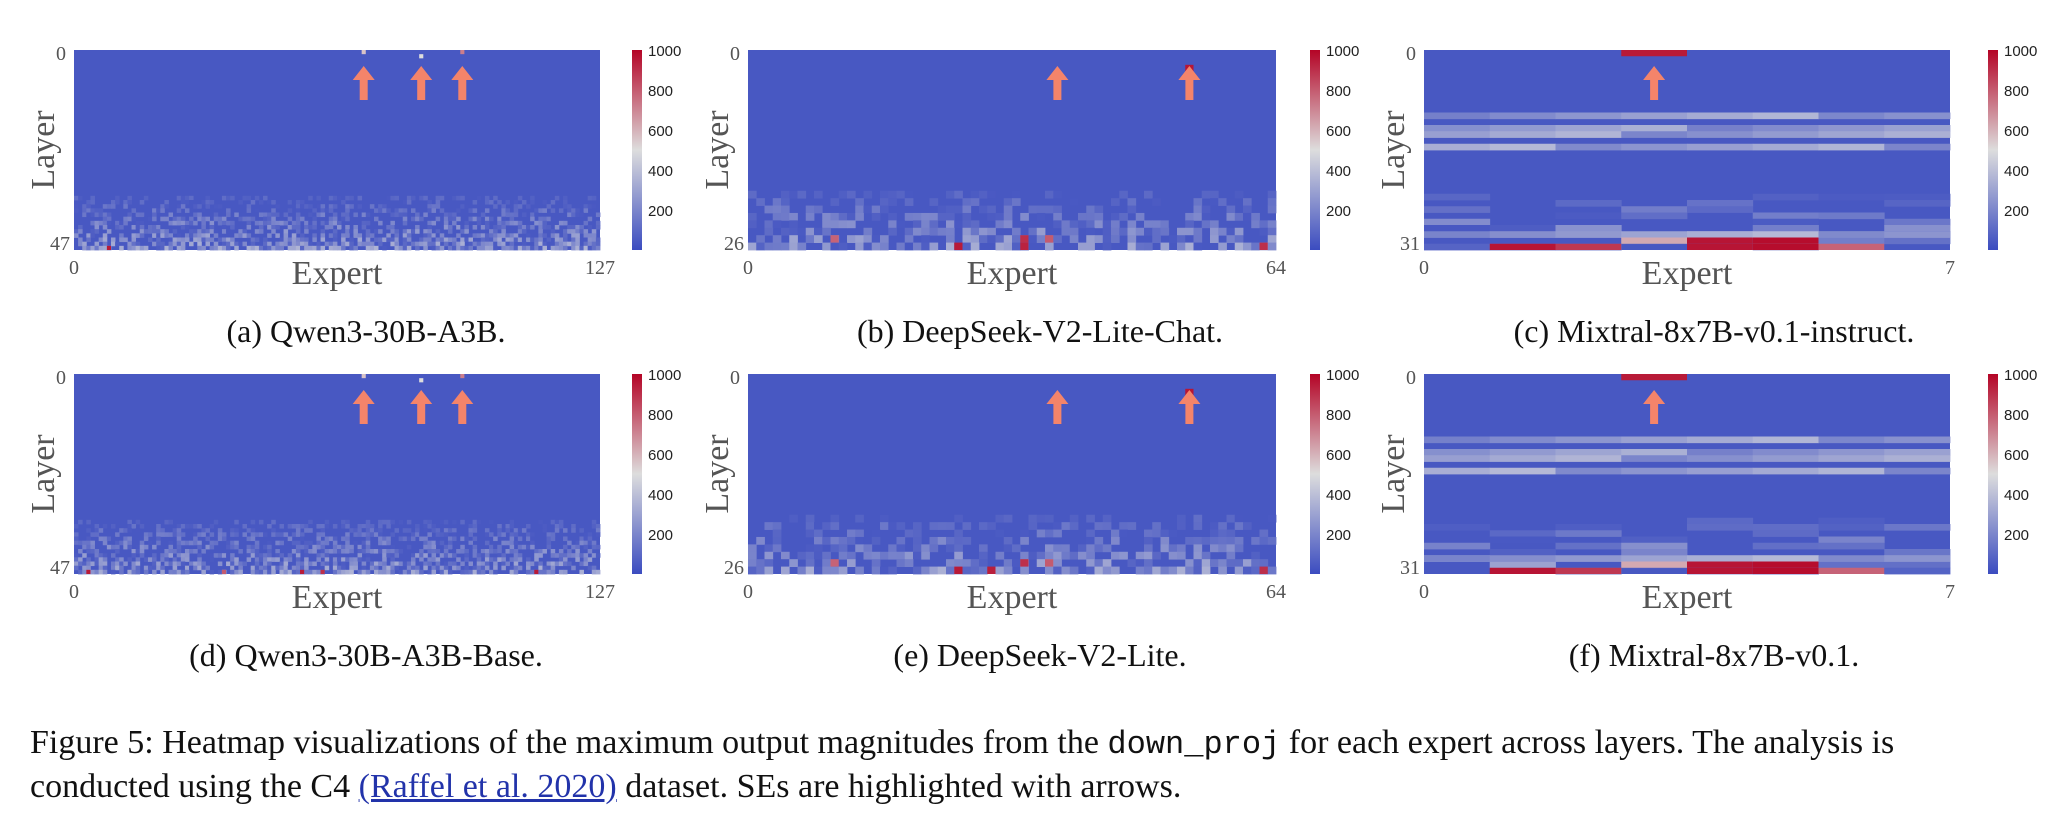  I want to click on caption-citation-link: (Raffel et al. 2020), so click(487, 786).